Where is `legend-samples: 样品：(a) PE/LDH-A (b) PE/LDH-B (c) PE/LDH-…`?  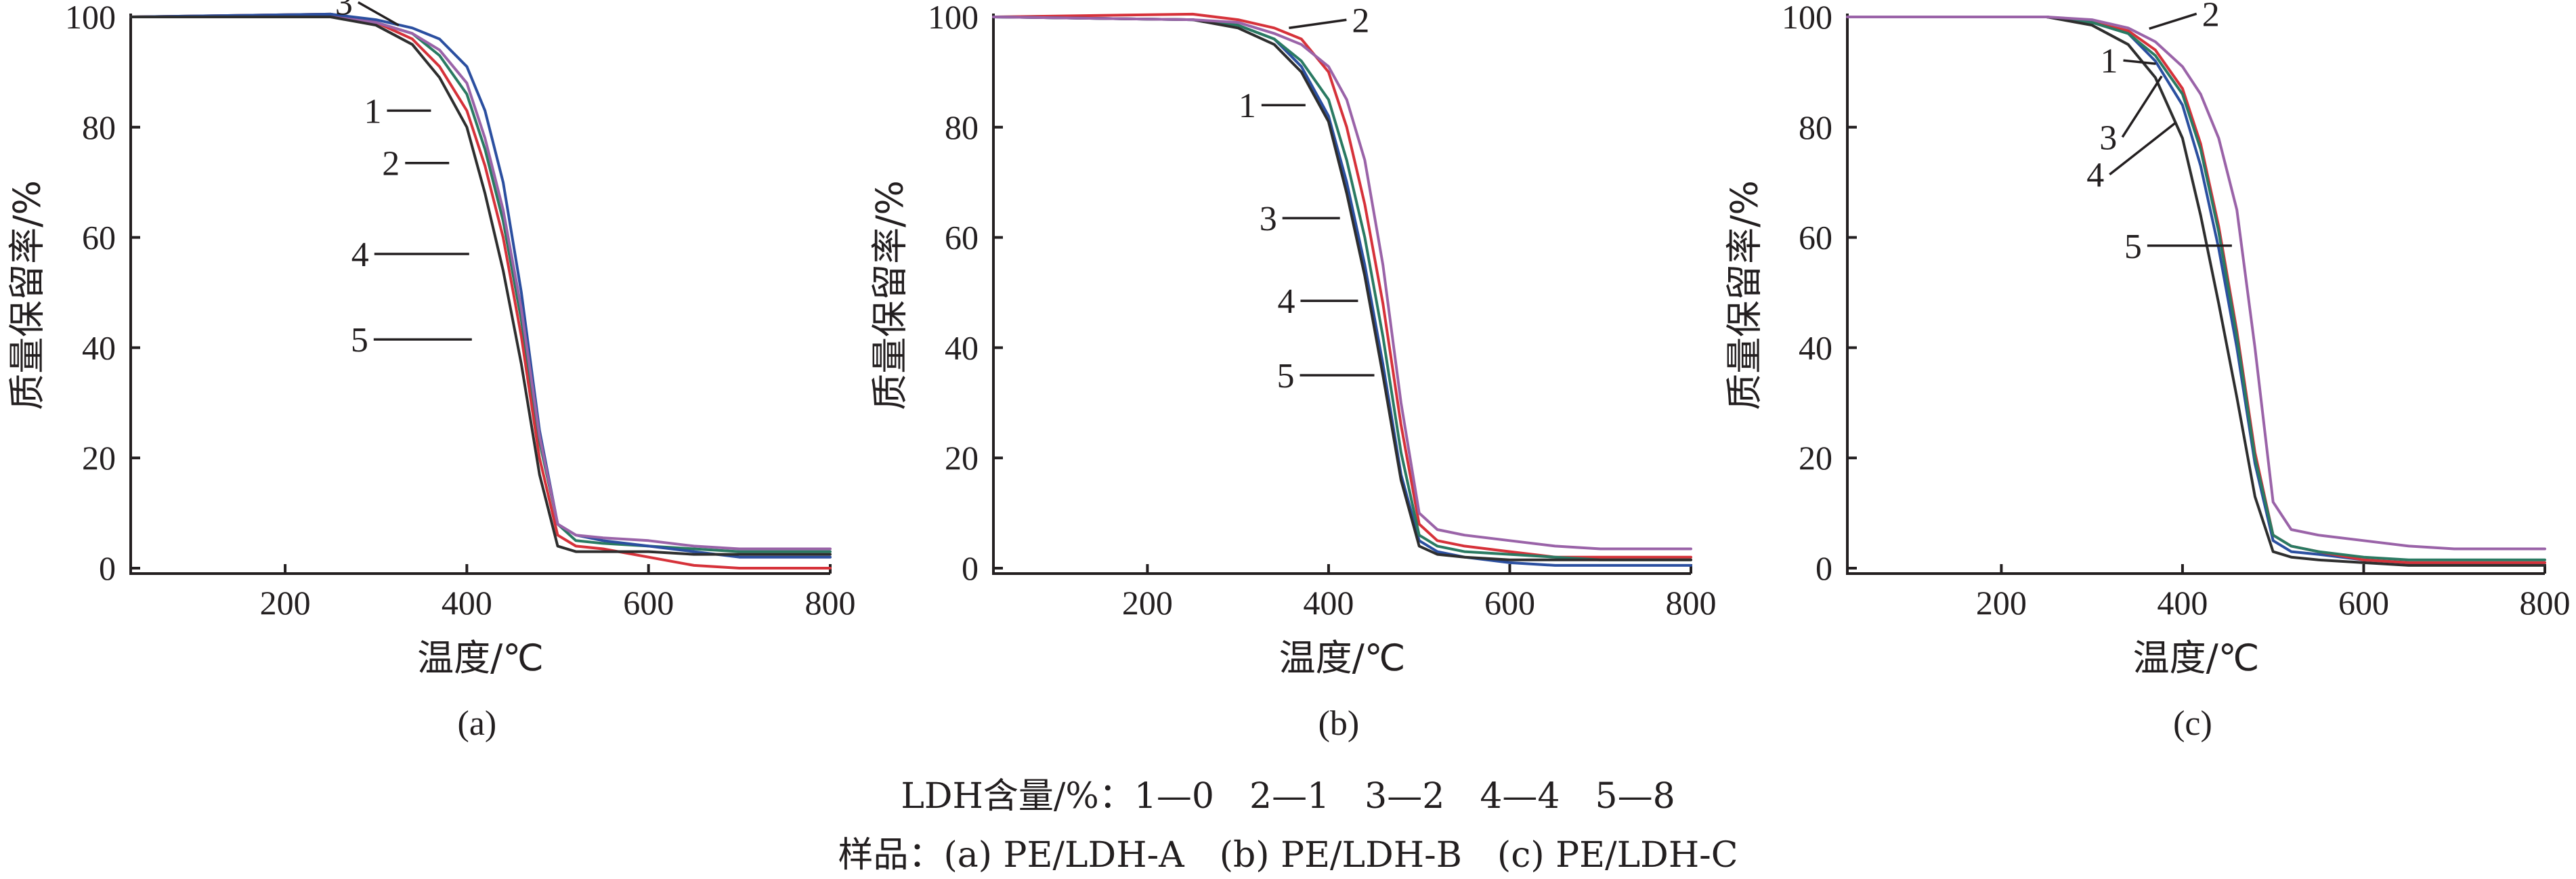
legend-samples: 样品：(a) PE/LDH-A (b) PE/LDH-B (c) PE/LDH-… is located at coordinates (1288, 855).